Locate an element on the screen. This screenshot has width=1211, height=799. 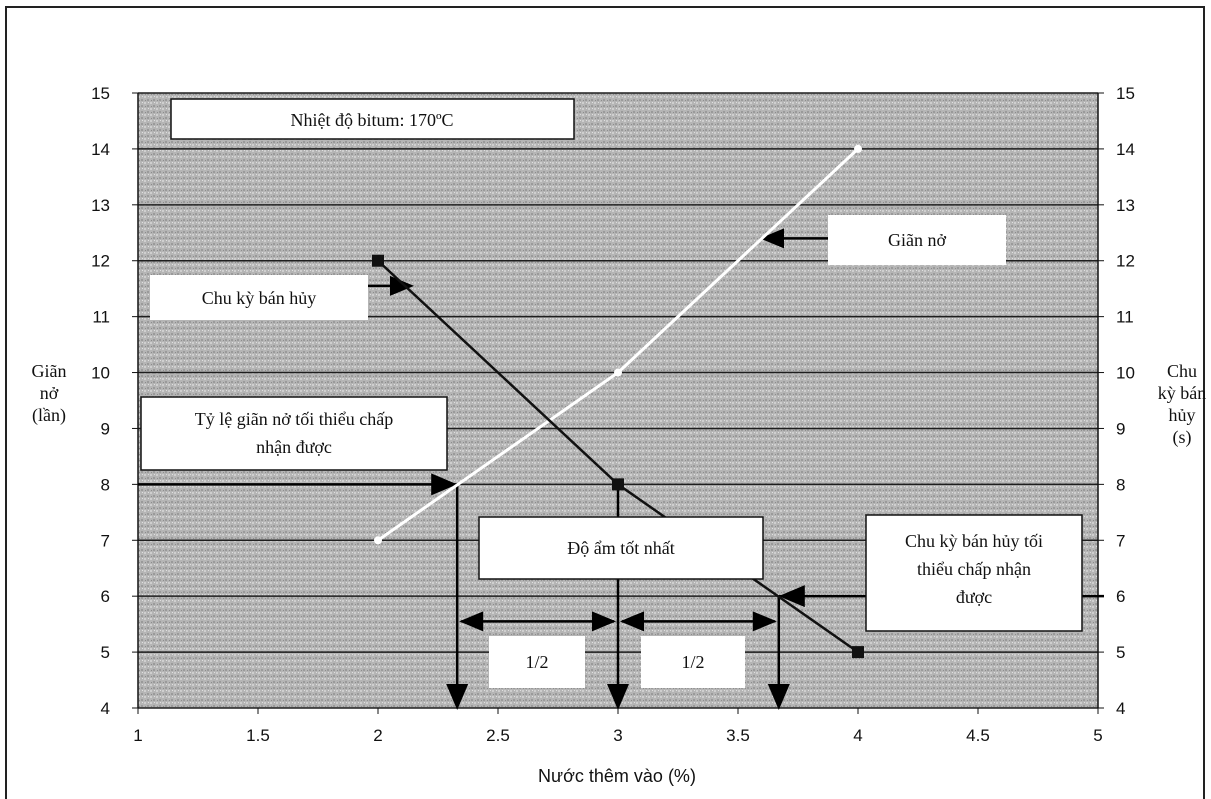
x-tick-label: 5 is located at coordinates (1097, 735).